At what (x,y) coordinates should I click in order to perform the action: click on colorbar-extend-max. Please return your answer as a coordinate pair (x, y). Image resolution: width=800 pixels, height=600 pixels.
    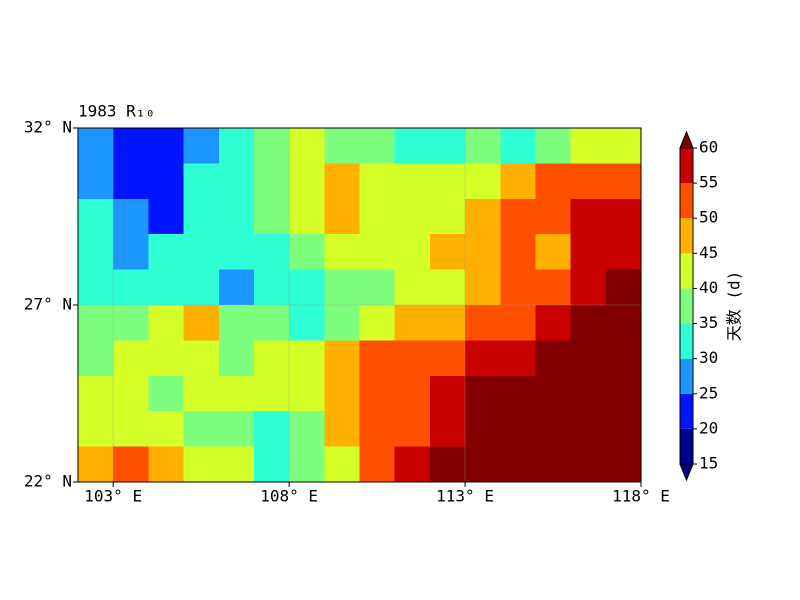
    Looking at the image, I should click on (686, 139).